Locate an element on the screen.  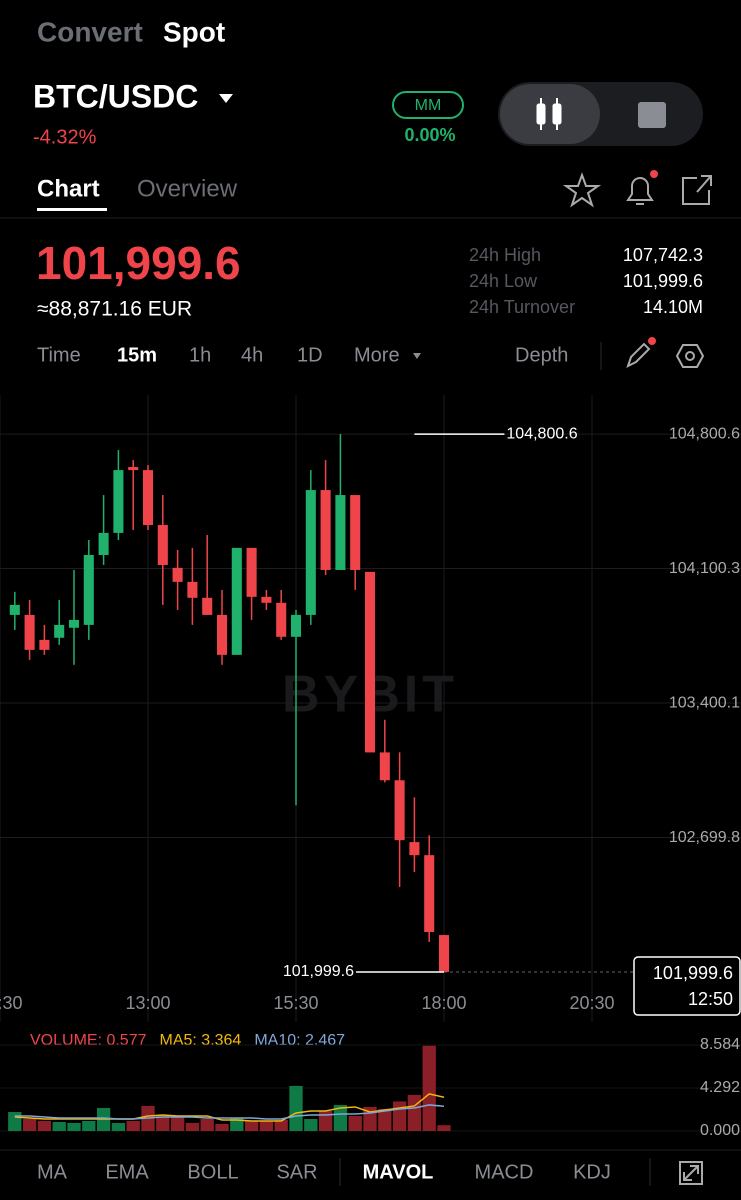
indicator-tab: MAVOL is located at coordinates (398, 1172).